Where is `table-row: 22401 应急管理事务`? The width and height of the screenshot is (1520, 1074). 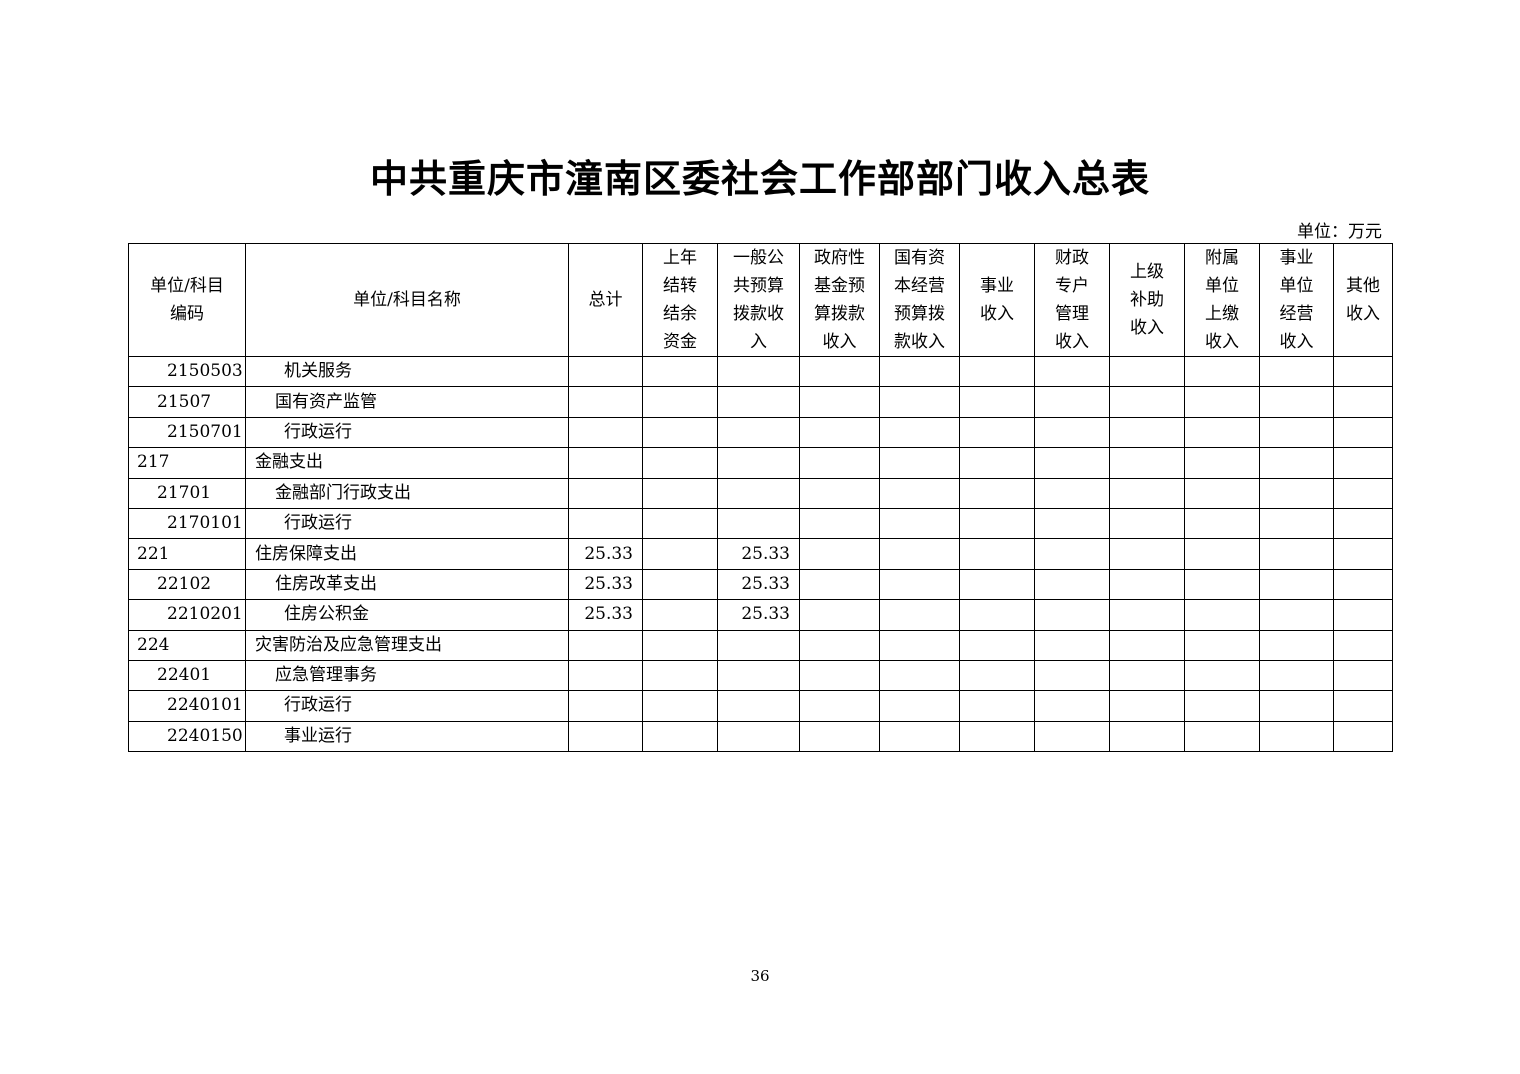 table-row: 22401 应急管理事务 is located at coordinates (760, 675).